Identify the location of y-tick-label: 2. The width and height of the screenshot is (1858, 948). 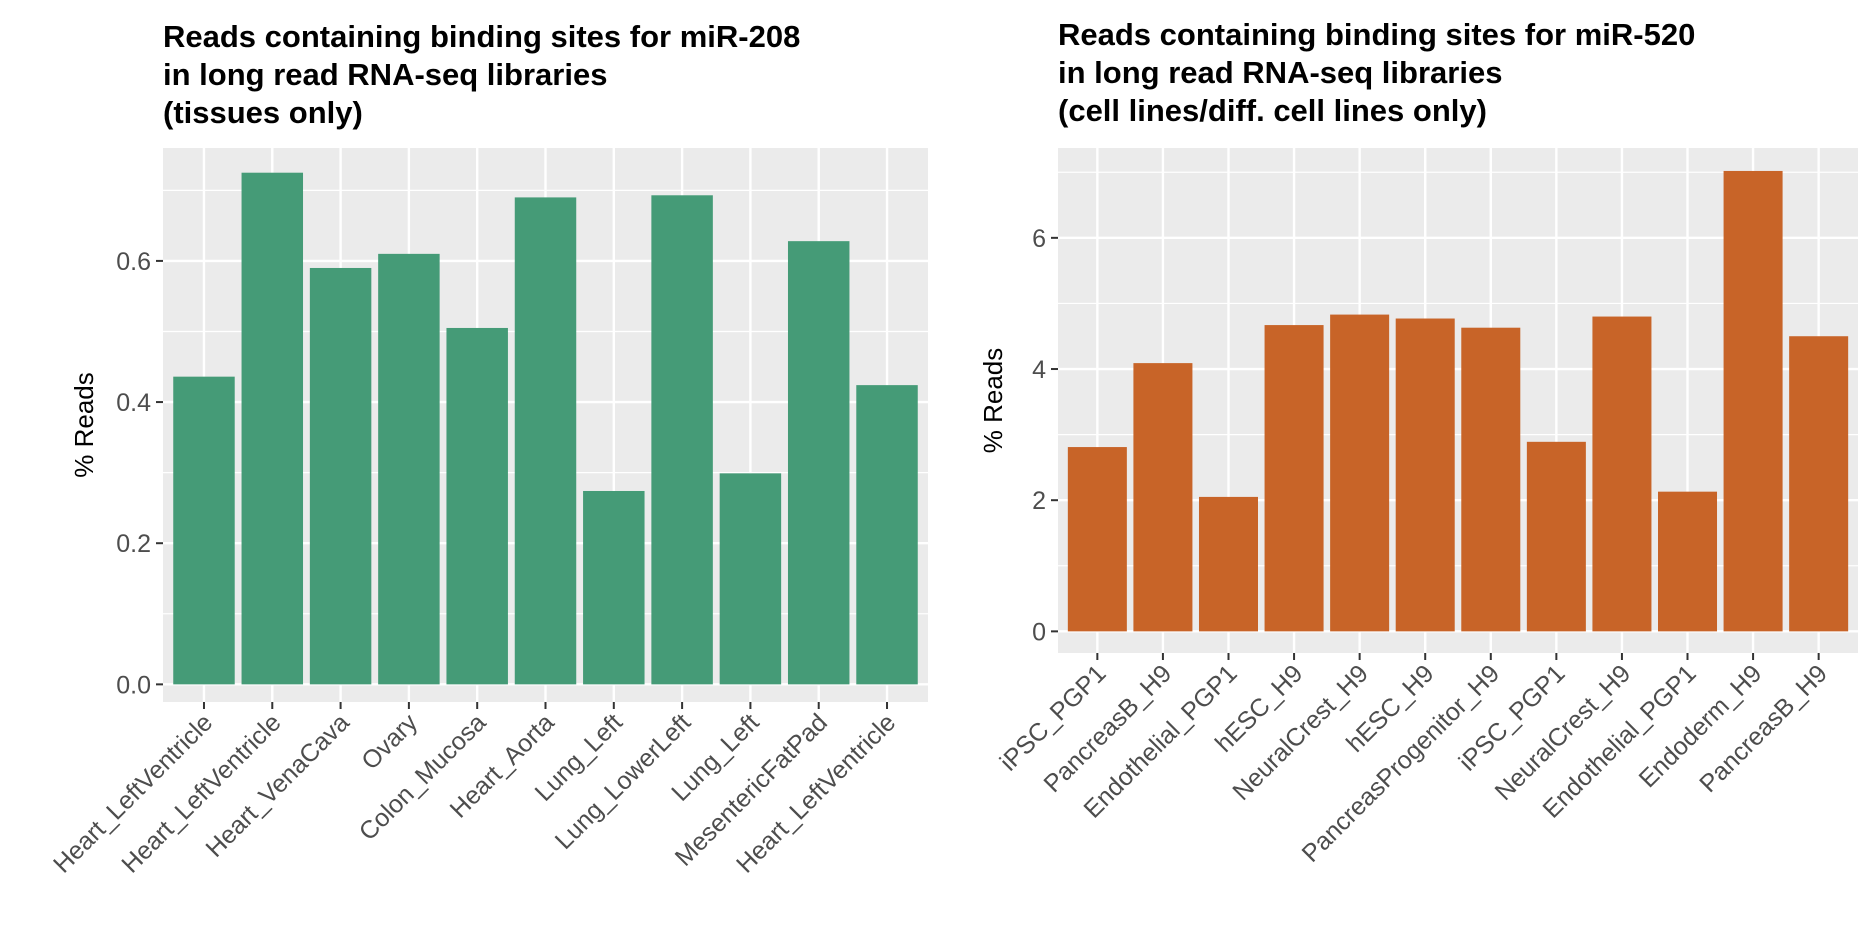
(1039, 501).